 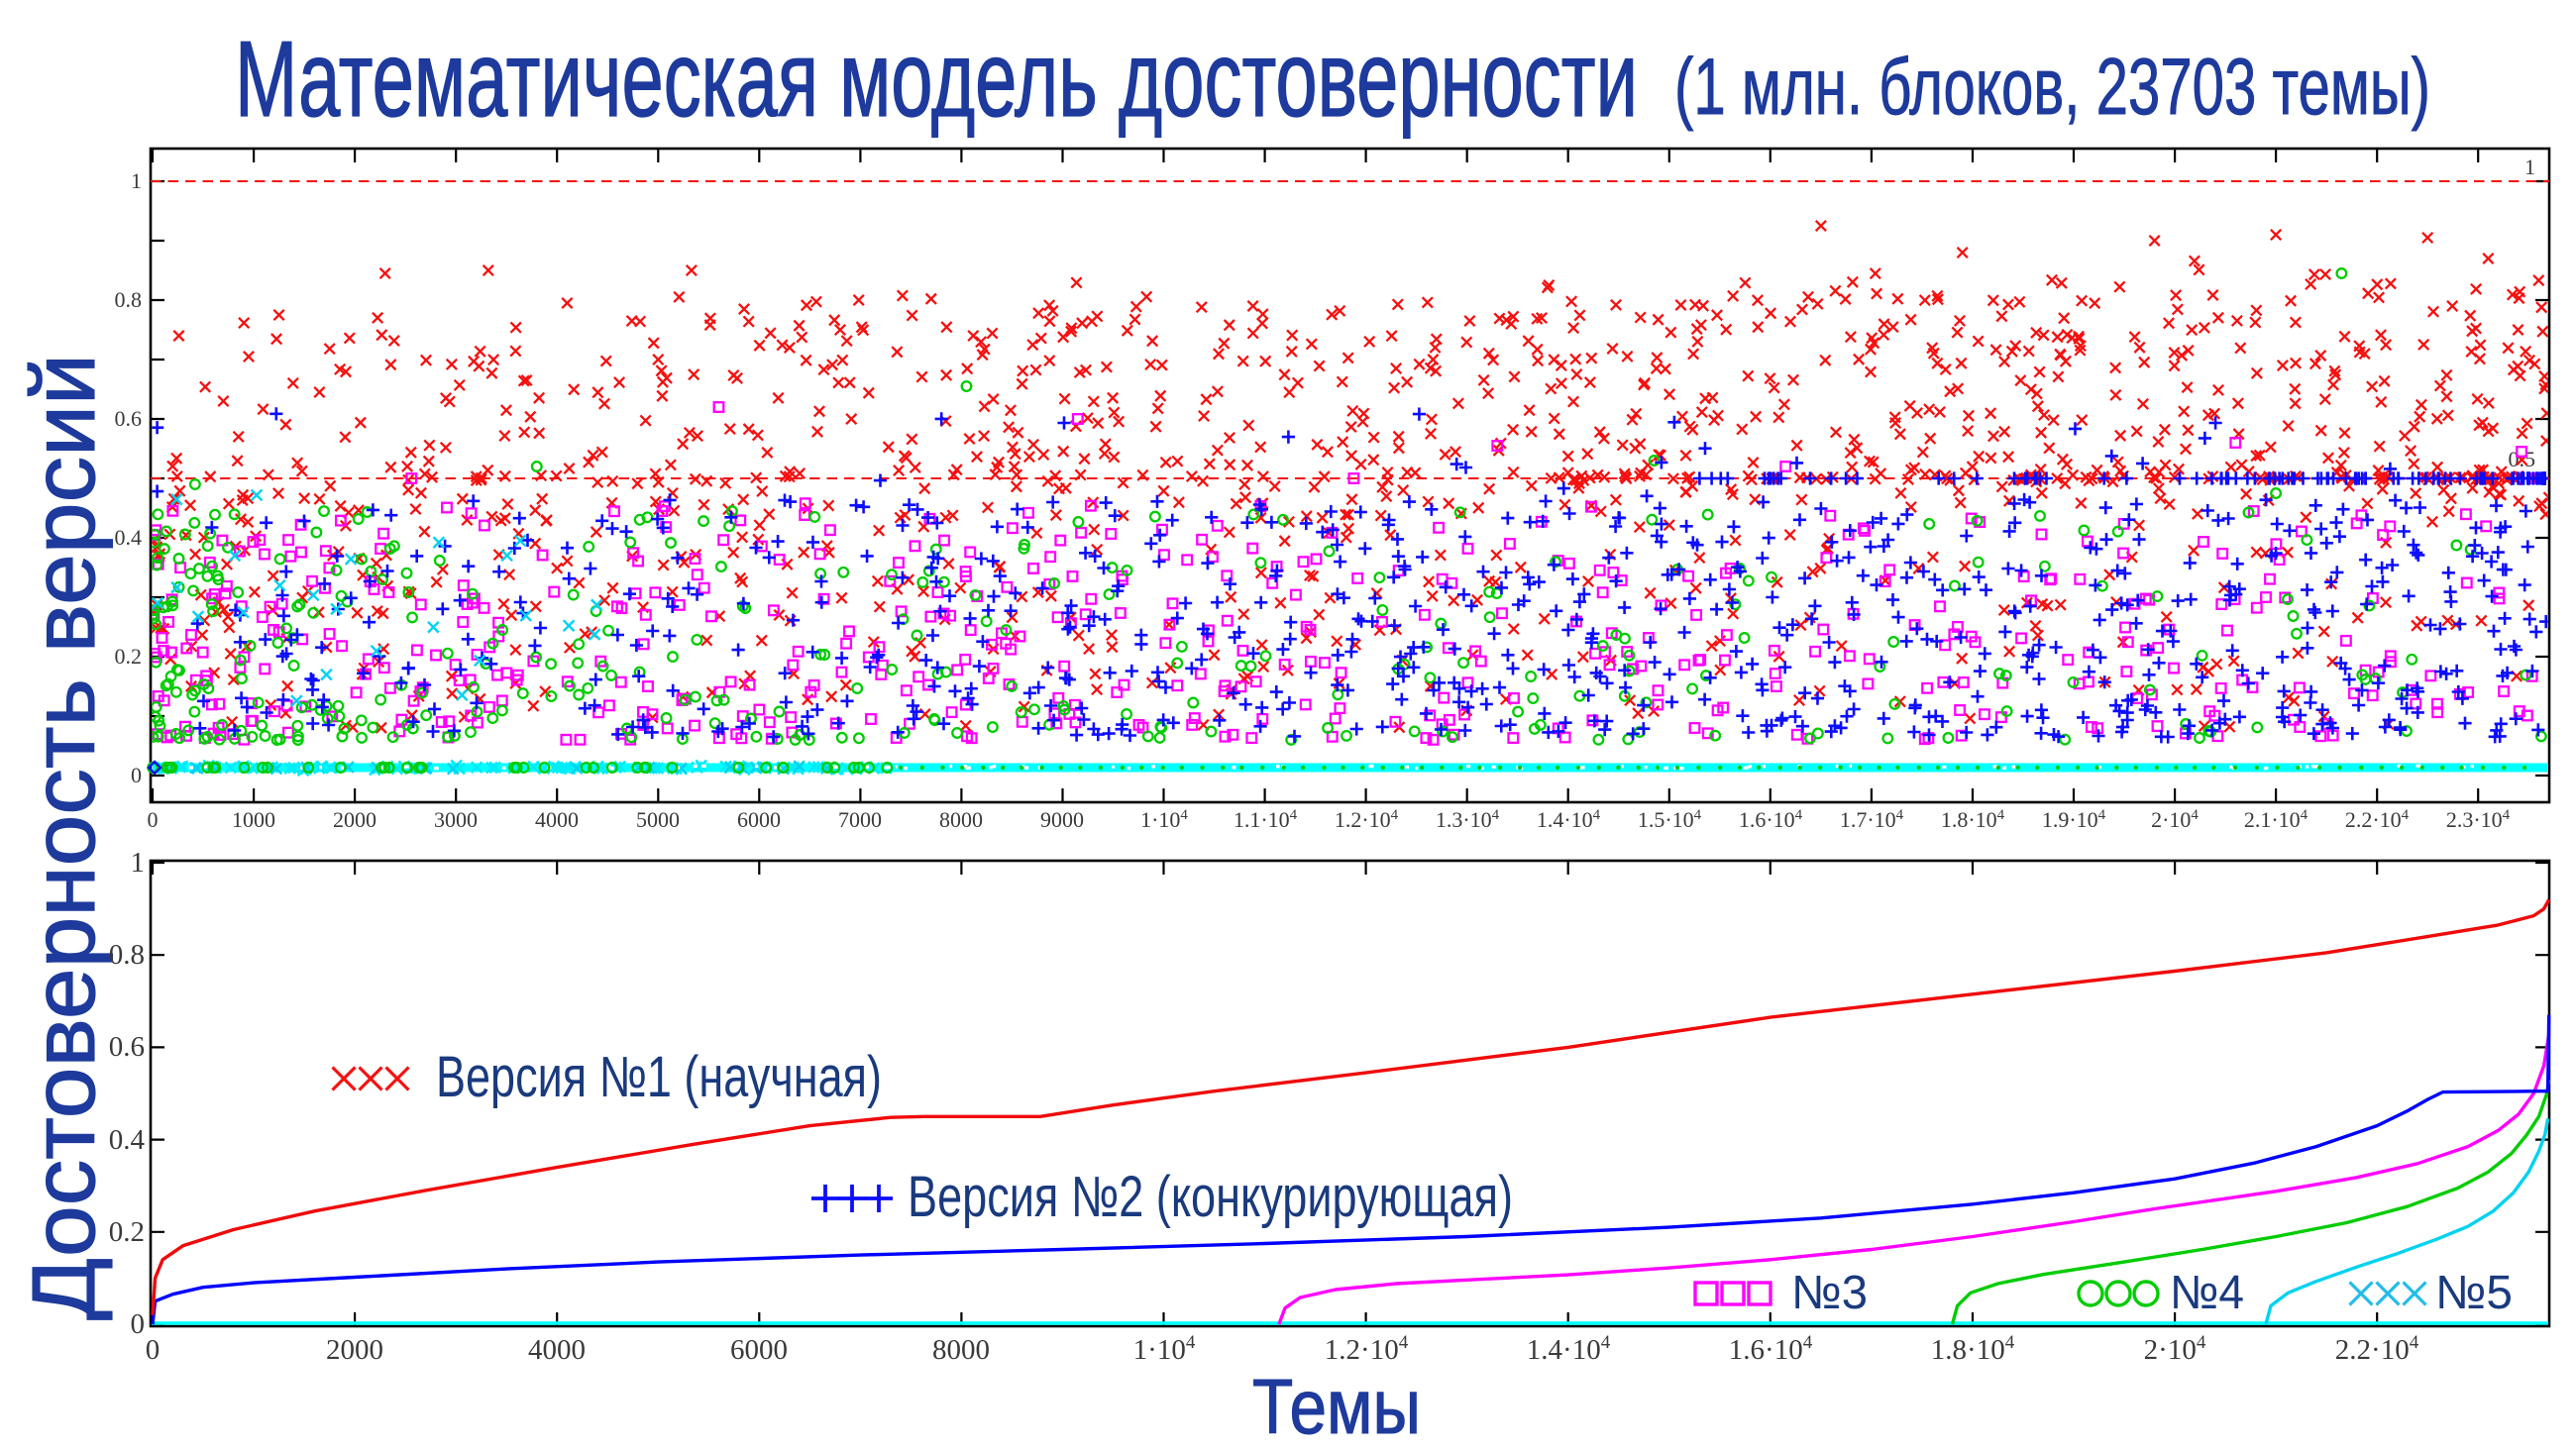 What do you see at coordinates (936, 79) in the screenshot?
I see `svg-text:Математическая модель достовер: Математическая модель достоверности` at bounding box center [936, 79].